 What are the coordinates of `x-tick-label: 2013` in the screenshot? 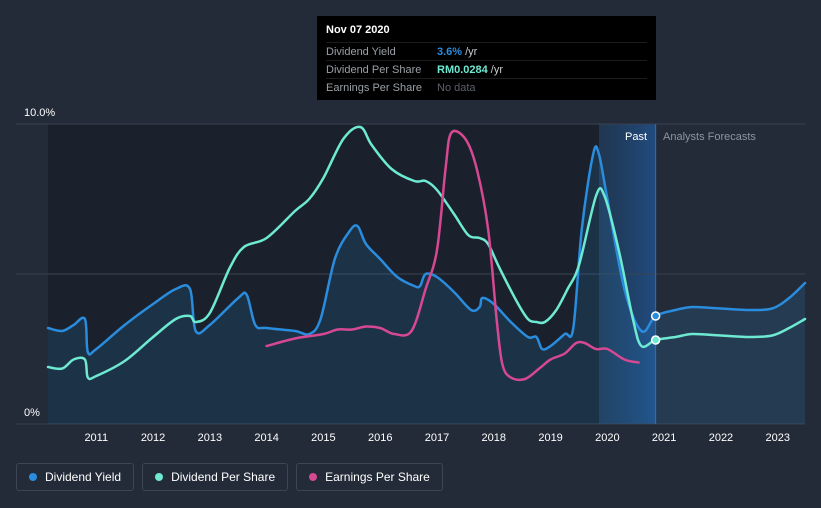 It's located at (210, 438).